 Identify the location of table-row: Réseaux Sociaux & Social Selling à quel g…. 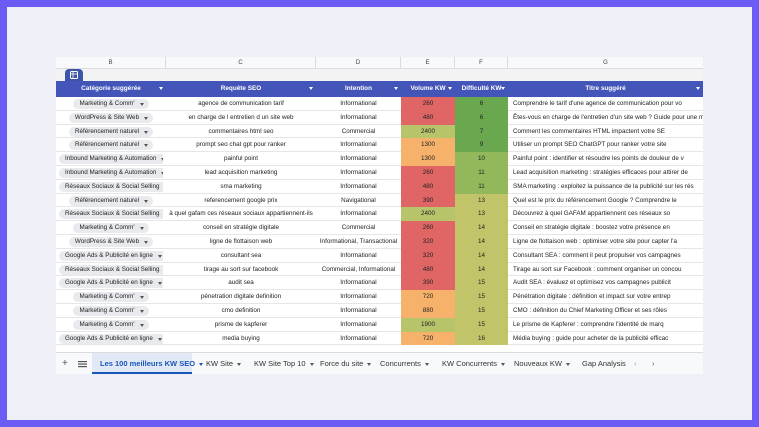
(379, 214).